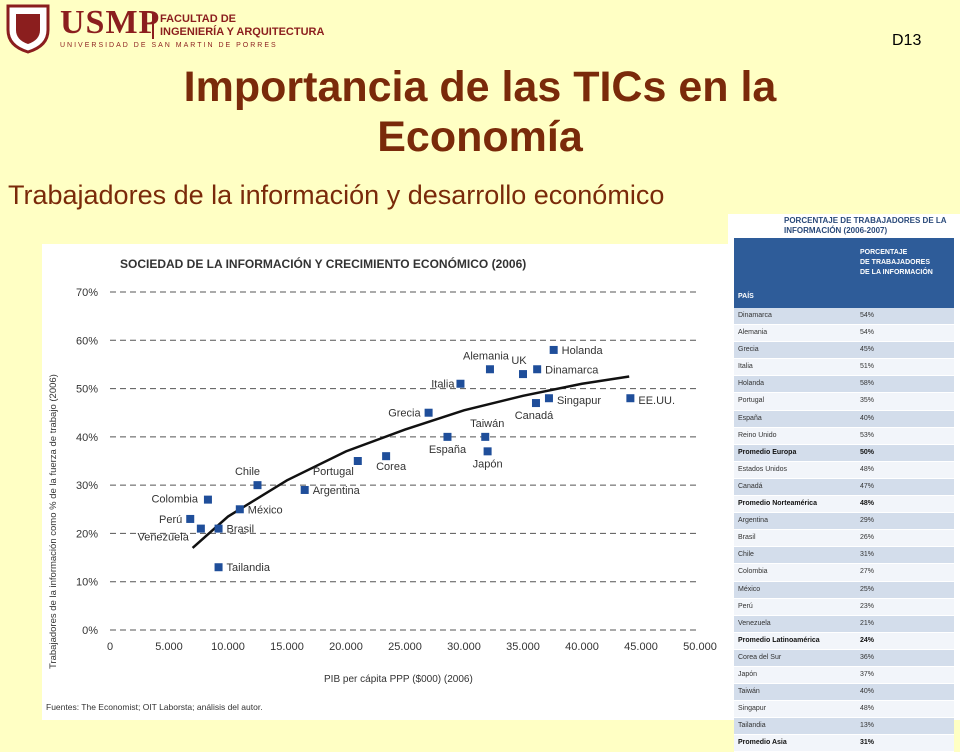 The image size is (960, 752). I want to click on table-cell-country: Venezuela, so click(754, 623).